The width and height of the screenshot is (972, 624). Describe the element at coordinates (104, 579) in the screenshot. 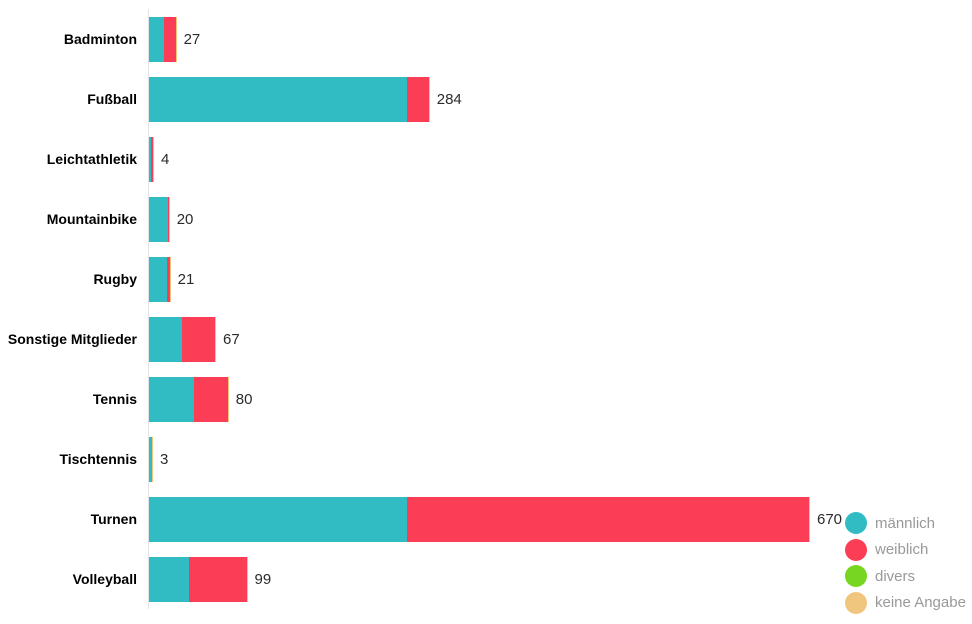

I see `category-label: Volleyball` at that location.